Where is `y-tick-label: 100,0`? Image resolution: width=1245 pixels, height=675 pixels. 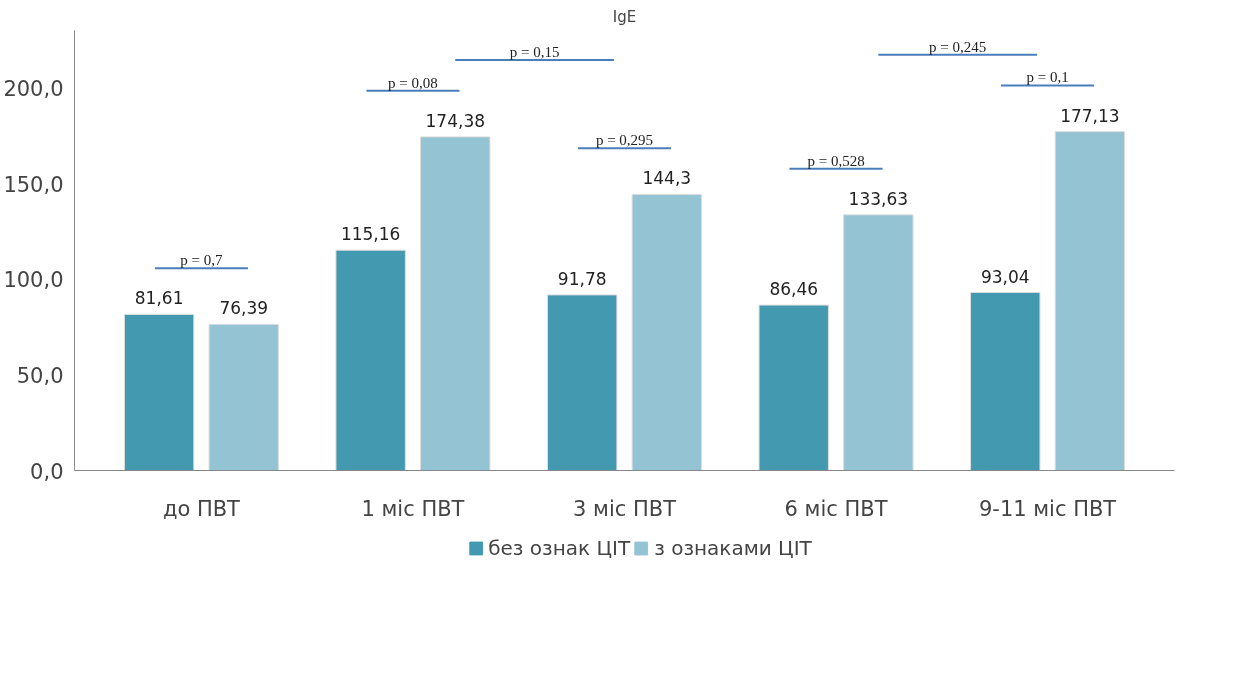 y-tick-label: 100,0 is located at coordinates (33, 280).